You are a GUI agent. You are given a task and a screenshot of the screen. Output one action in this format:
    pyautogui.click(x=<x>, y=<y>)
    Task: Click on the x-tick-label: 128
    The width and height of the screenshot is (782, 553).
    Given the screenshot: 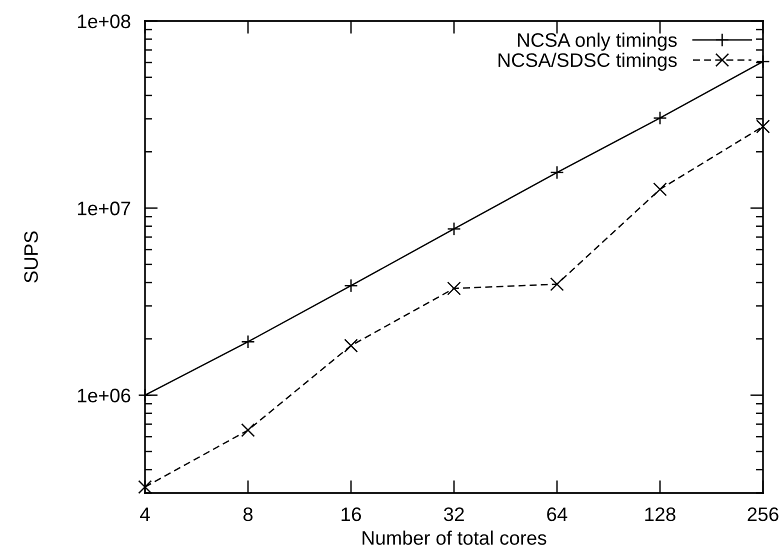 What is the action you would take?
    pyautogui.click(x=660, y=514)
    